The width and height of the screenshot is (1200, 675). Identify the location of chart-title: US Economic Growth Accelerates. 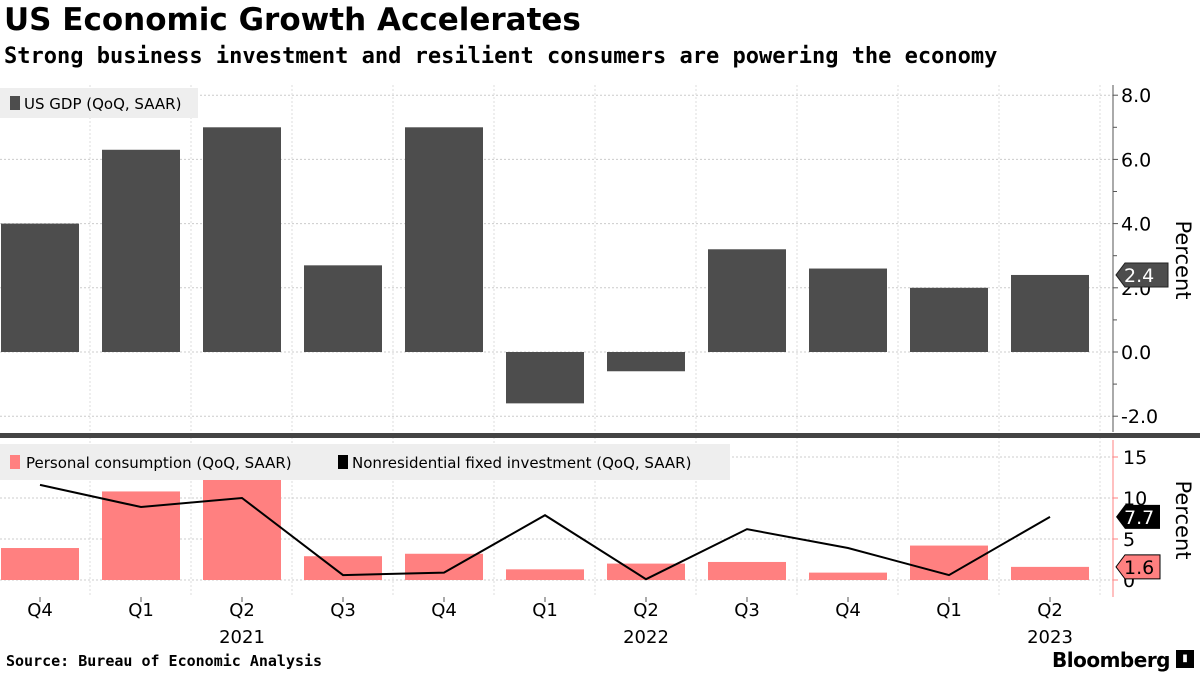
(292, 20).